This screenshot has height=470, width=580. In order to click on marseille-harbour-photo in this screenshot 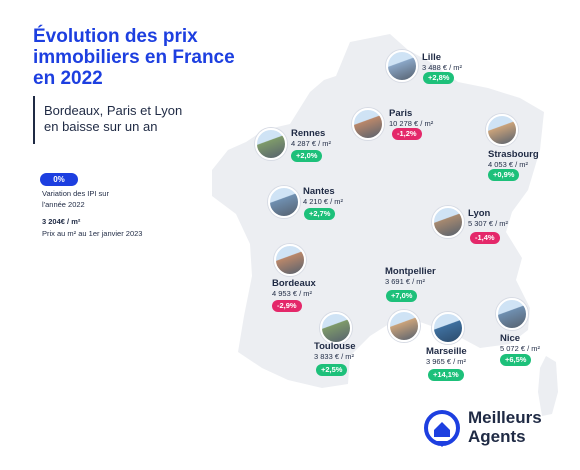, I will do `click(448, 328)`.